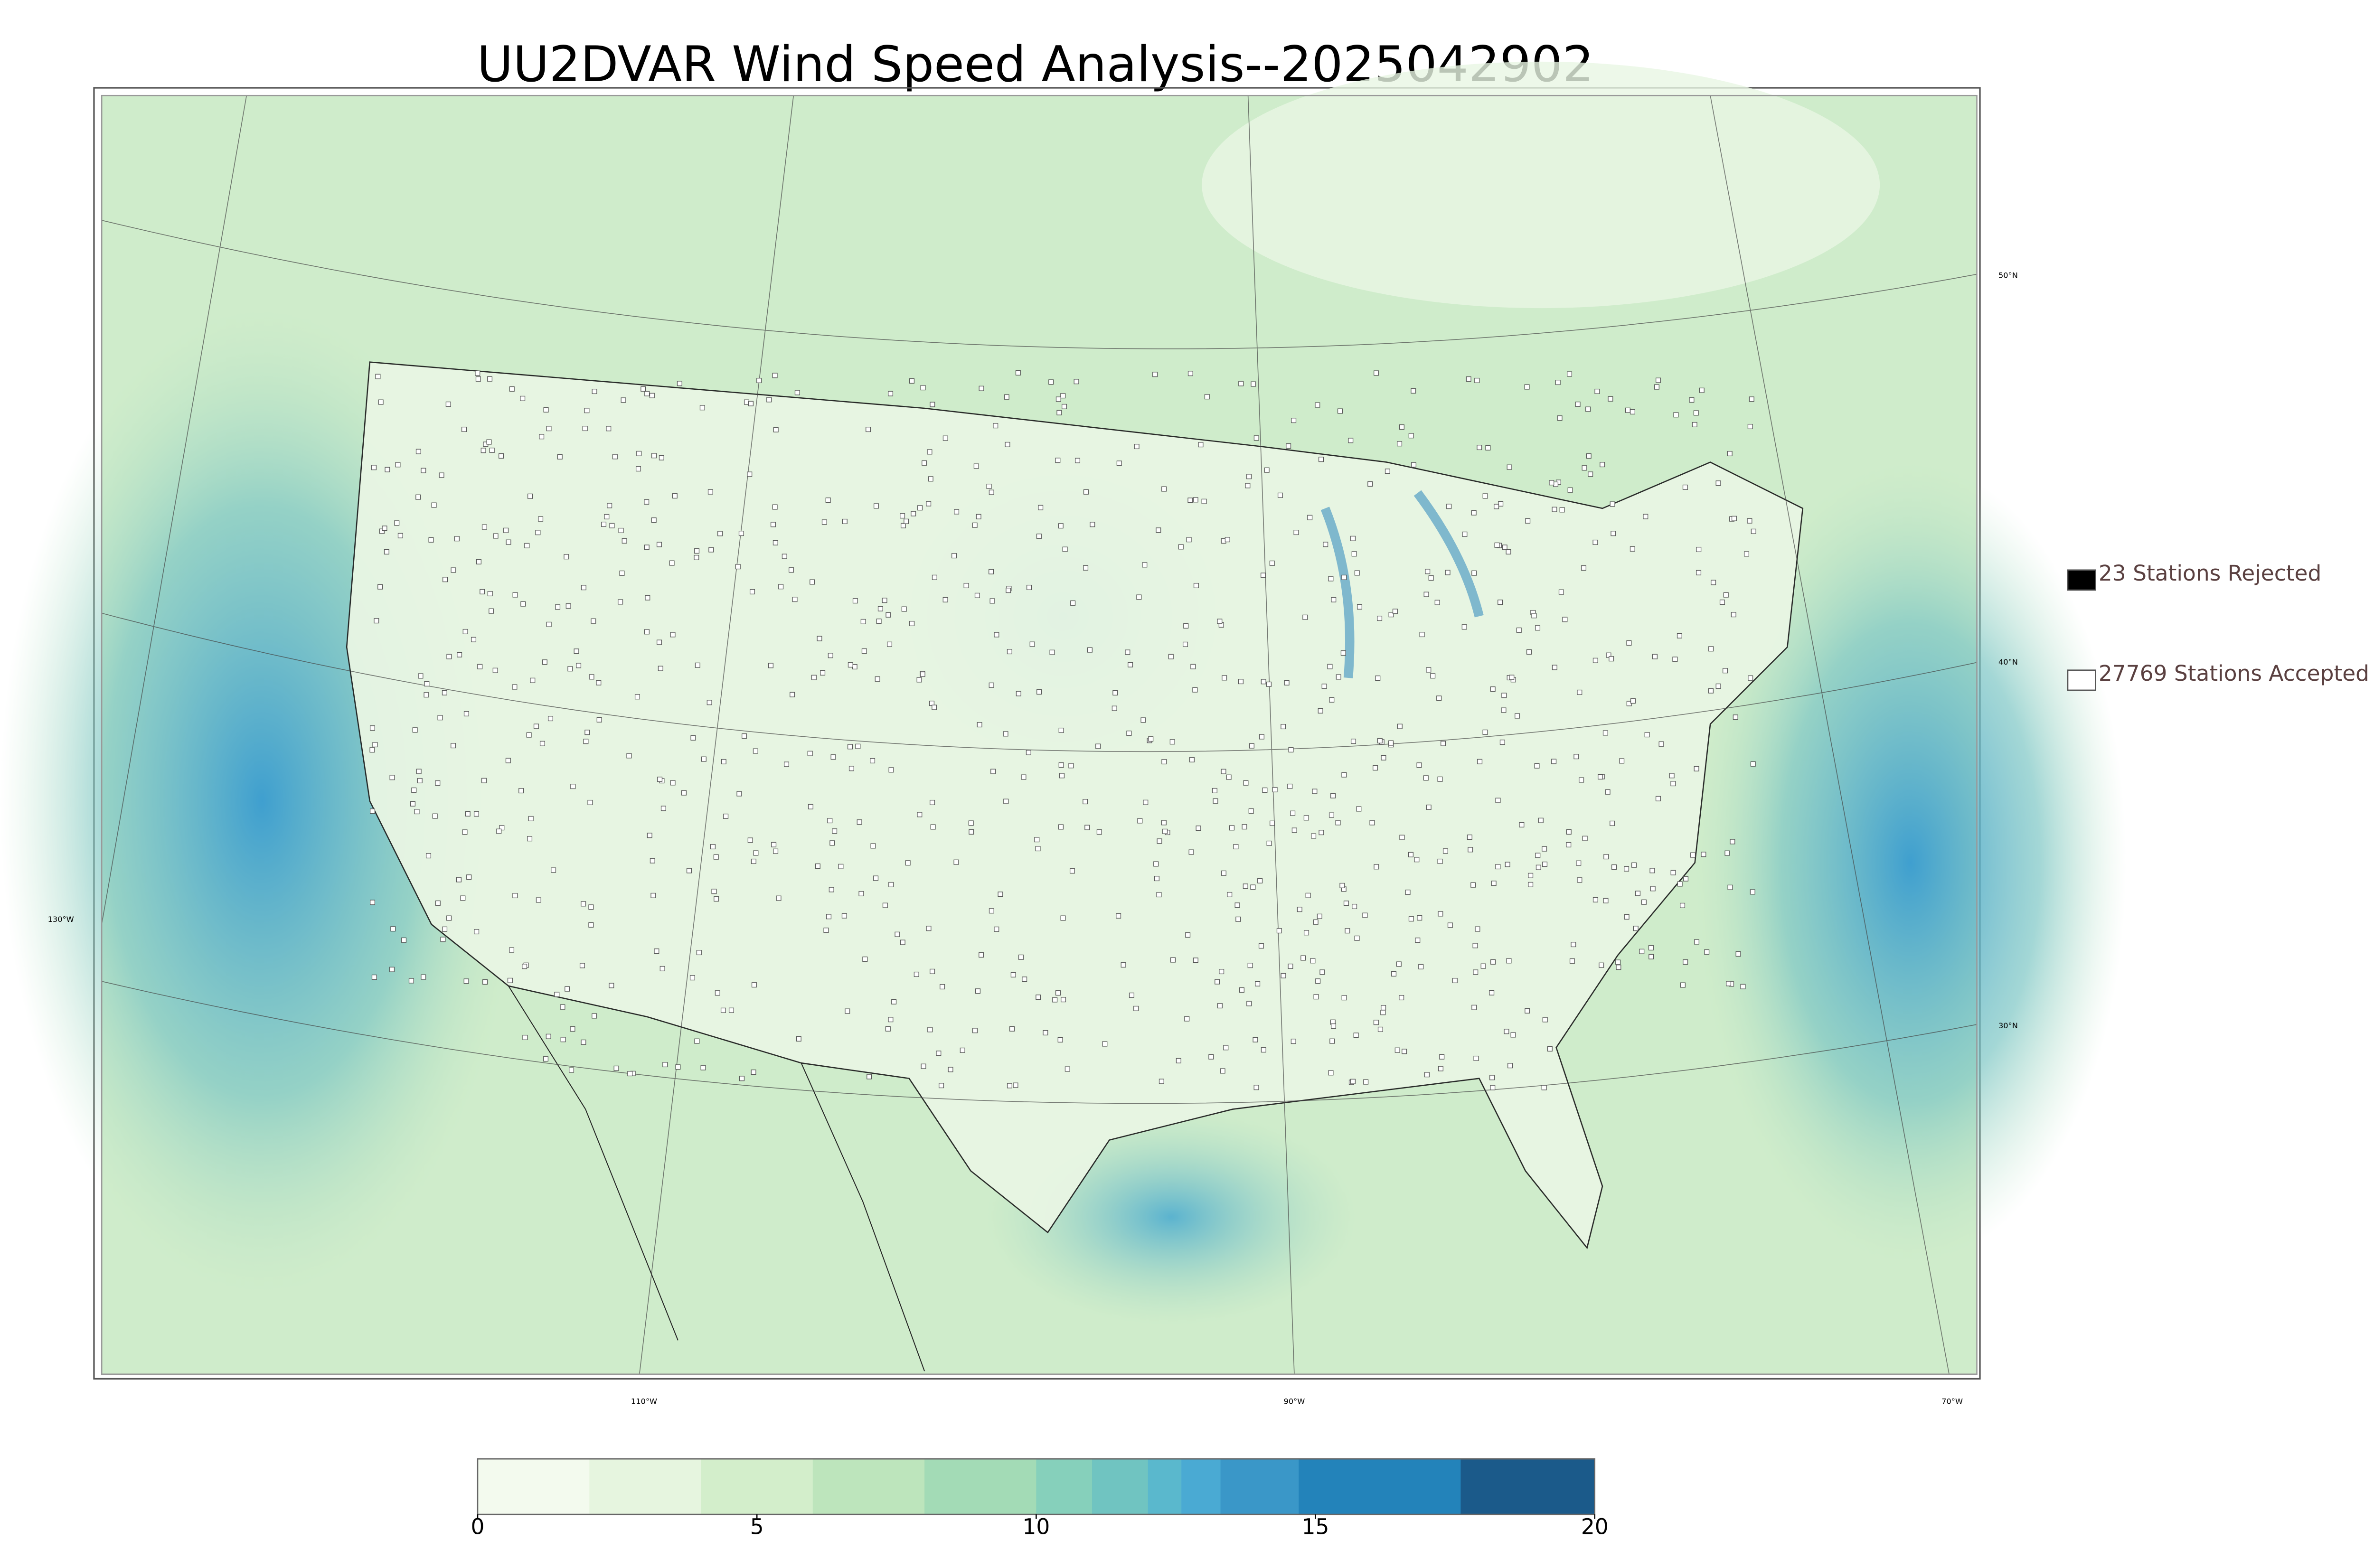 Image resolution: width=2374 pixels, height=1568 pixels. Describe the element at coordinates (1541, 185) in the screenshot. I see `wind-field` at that location.